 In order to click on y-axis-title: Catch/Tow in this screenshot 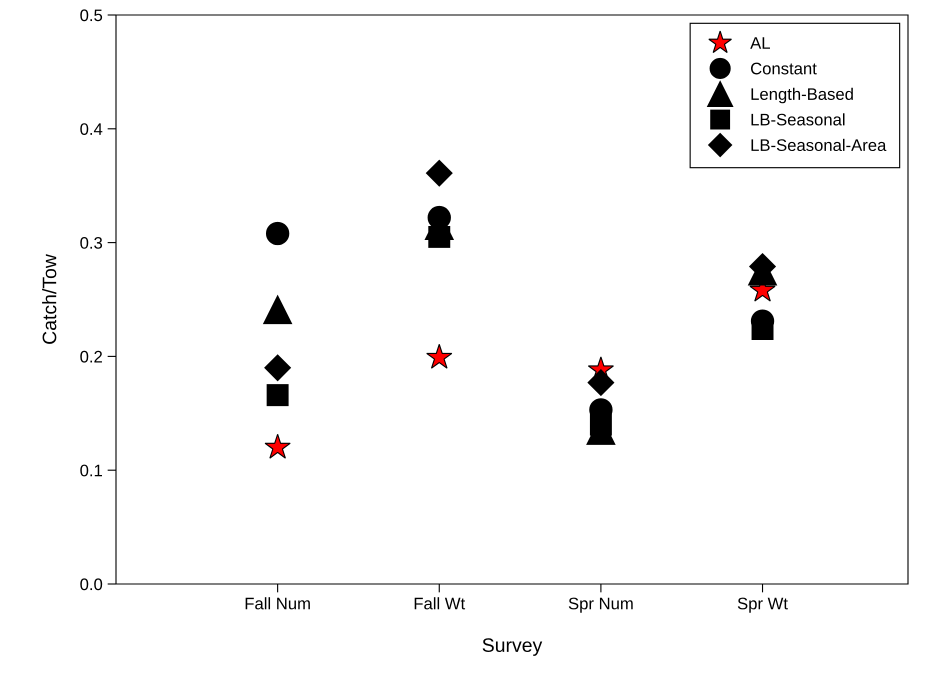, I will do `click(49, 299)`.